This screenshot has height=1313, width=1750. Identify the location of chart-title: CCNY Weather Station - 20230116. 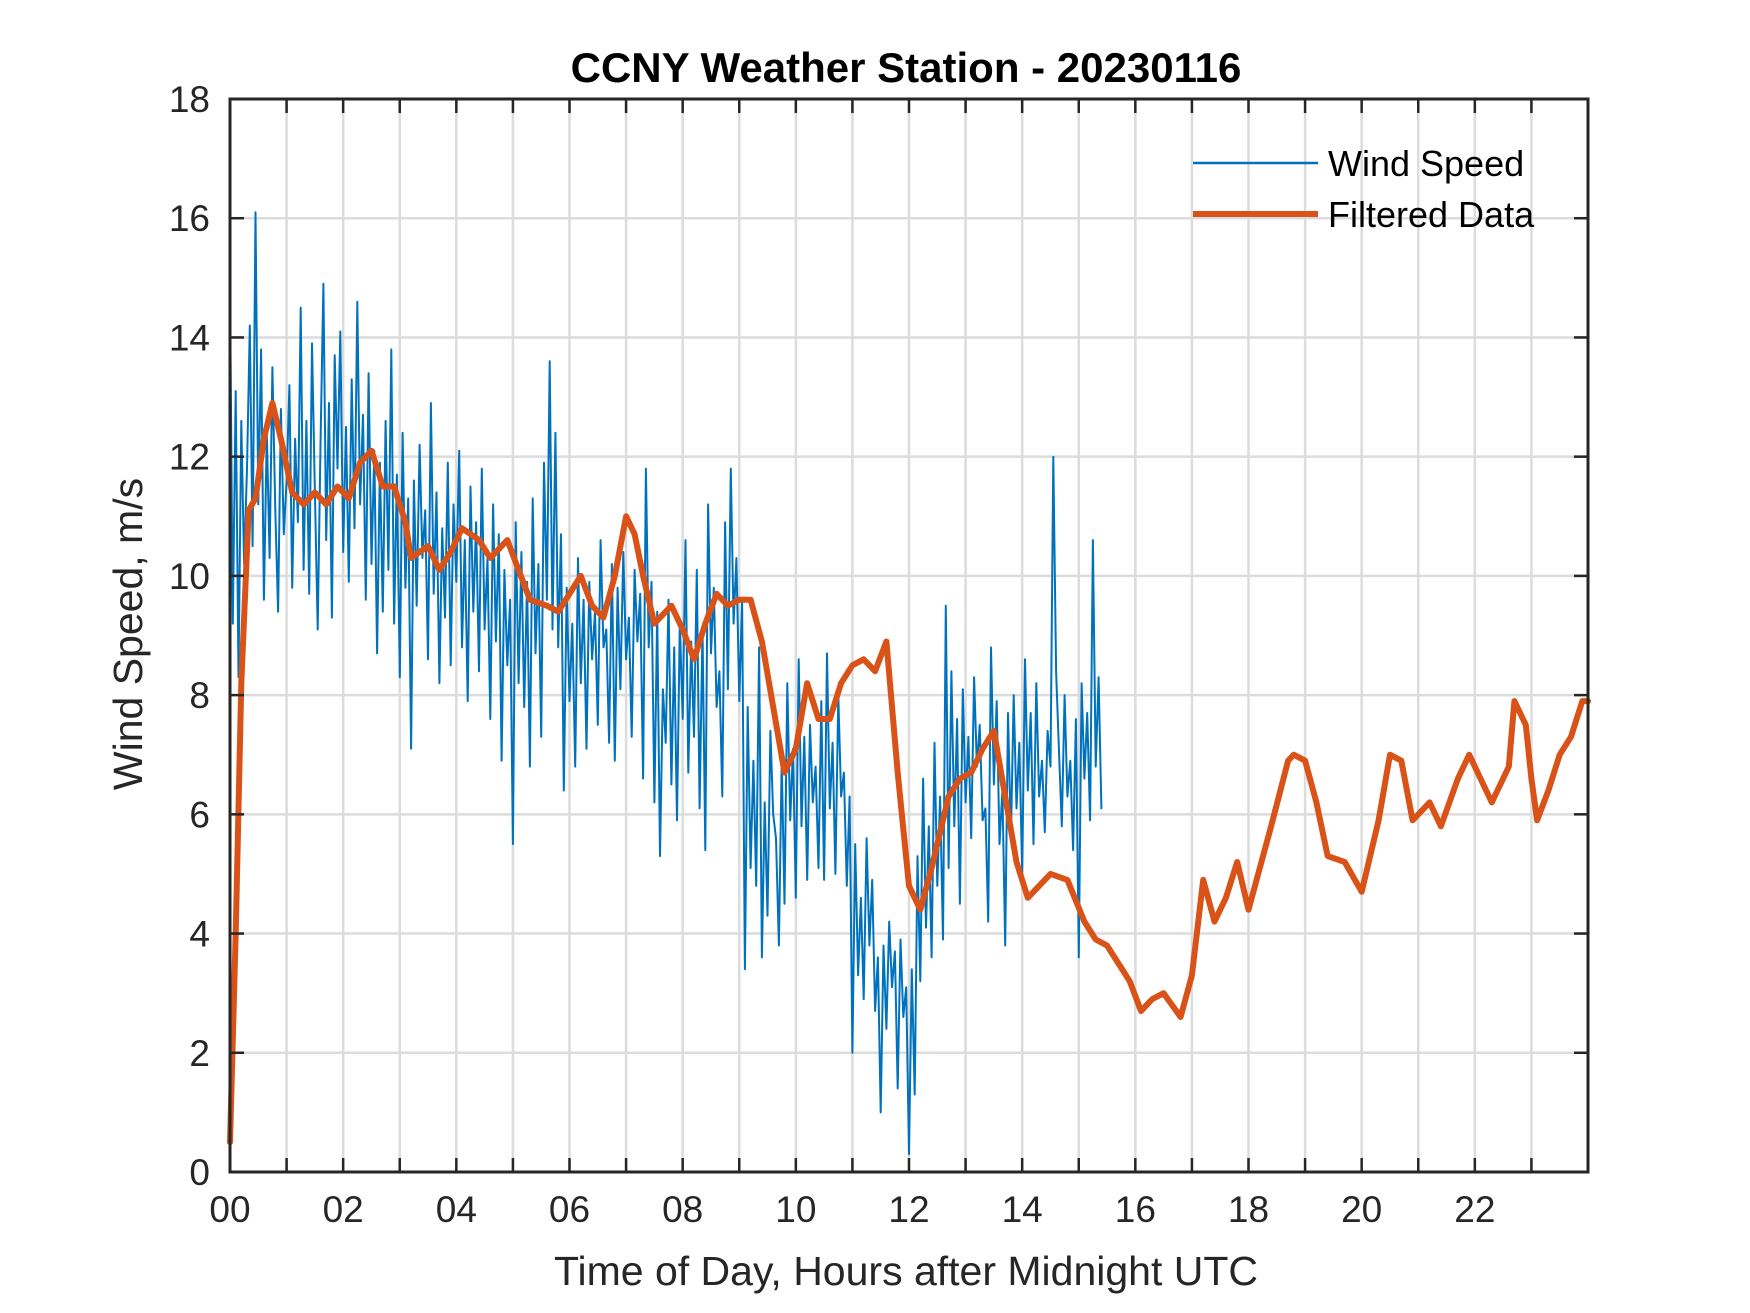
(906, 67).